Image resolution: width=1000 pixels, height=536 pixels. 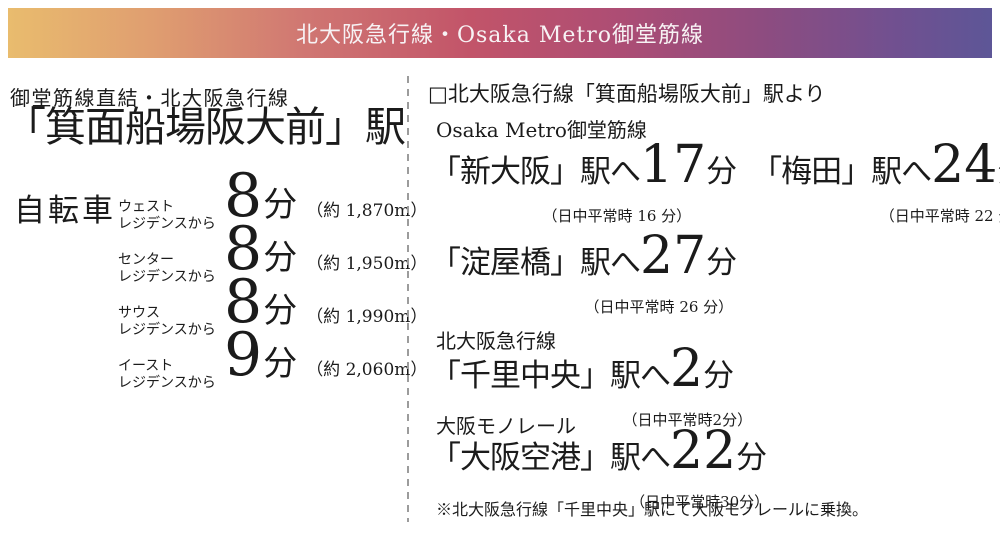 What do you see at coordinates (367, 317) in the screenshot?
I see `distance-value: （約 1,990m）` at bounding box center [367, 317].